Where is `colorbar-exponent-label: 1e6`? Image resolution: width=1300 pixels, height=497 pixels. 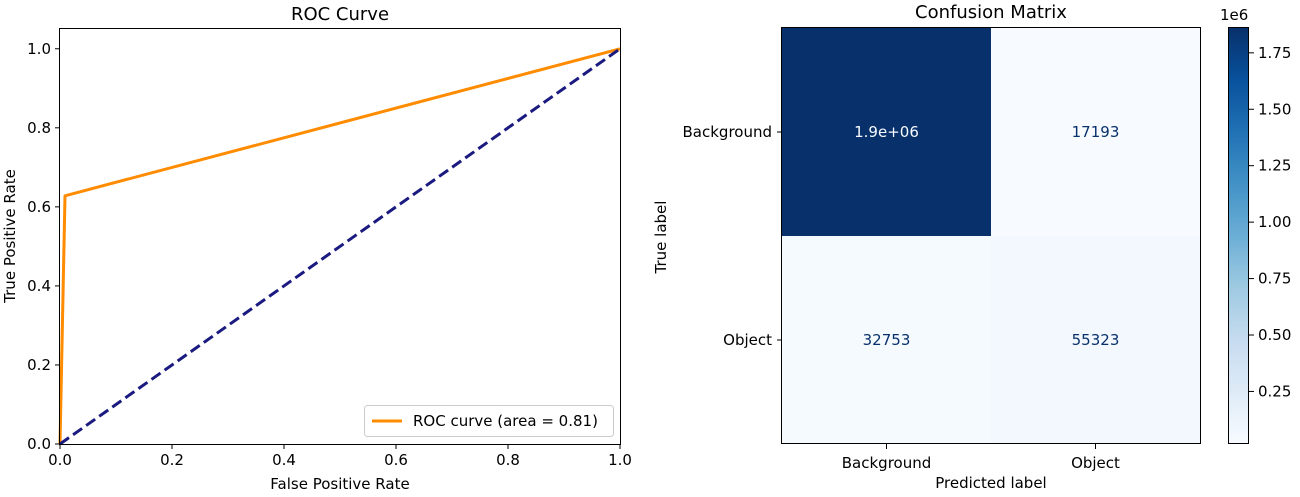 colorbar-exponent-label: 1e6 is located at coordinates (1234, 15).